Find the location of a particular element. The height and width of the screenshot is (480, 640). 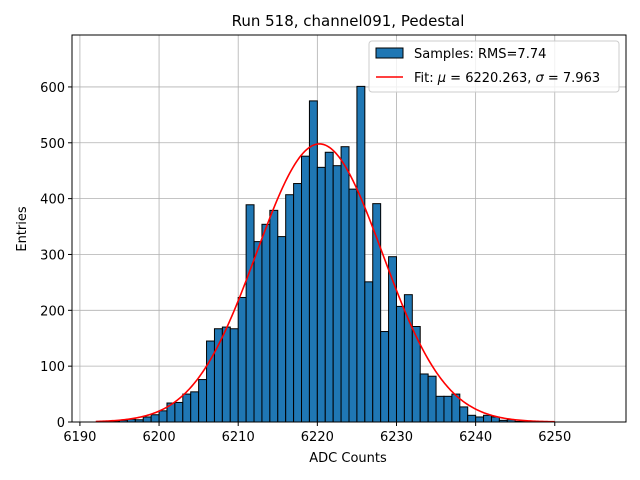

y-tick-label: 100 is located at coordinates (52, 367).